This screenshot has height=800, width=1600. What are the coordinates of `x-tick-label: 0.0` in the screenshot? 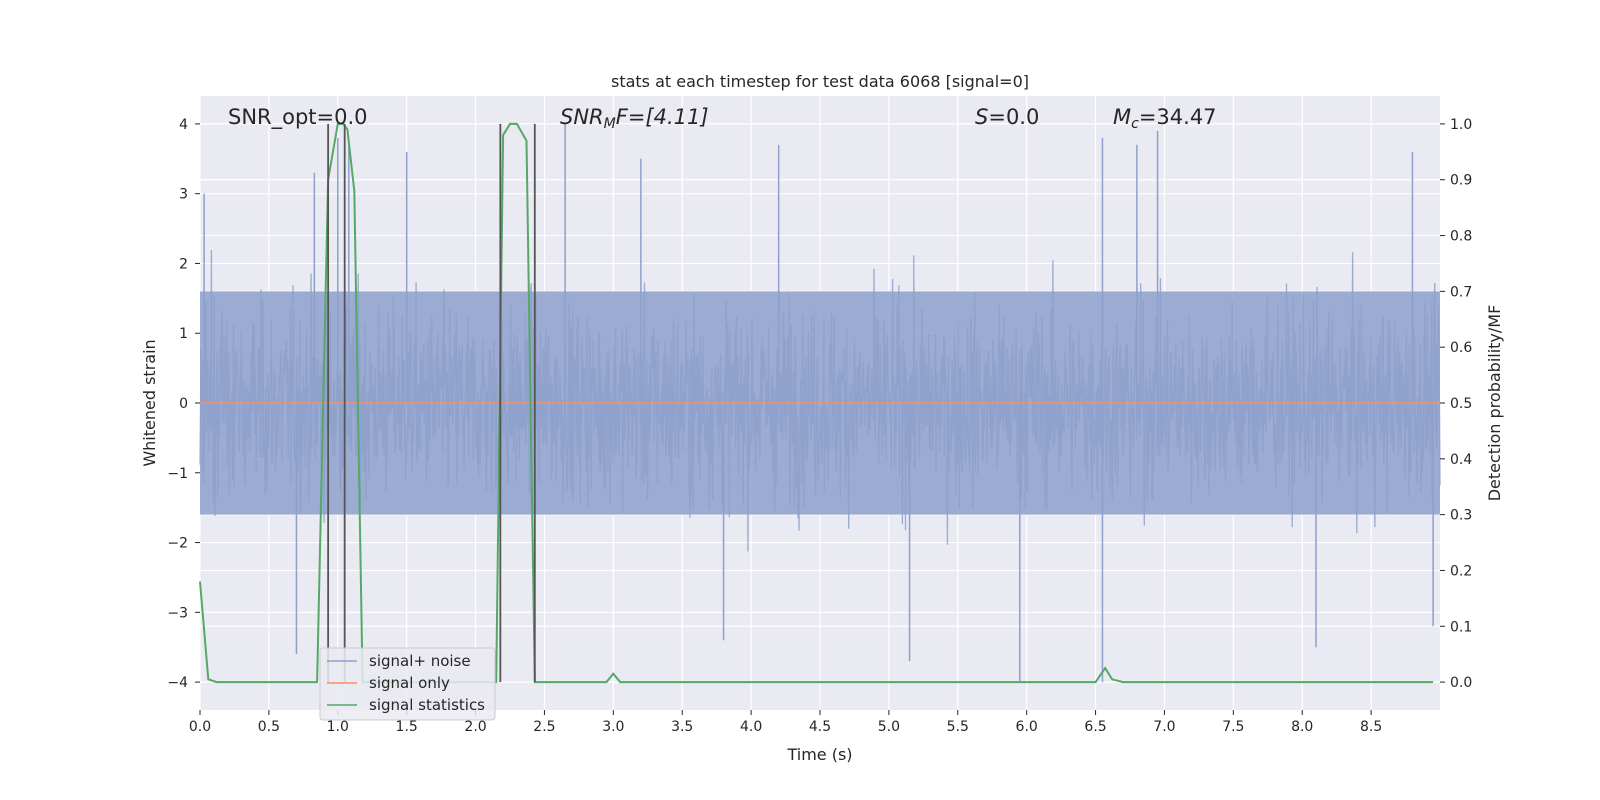 It's located at (200, 727).